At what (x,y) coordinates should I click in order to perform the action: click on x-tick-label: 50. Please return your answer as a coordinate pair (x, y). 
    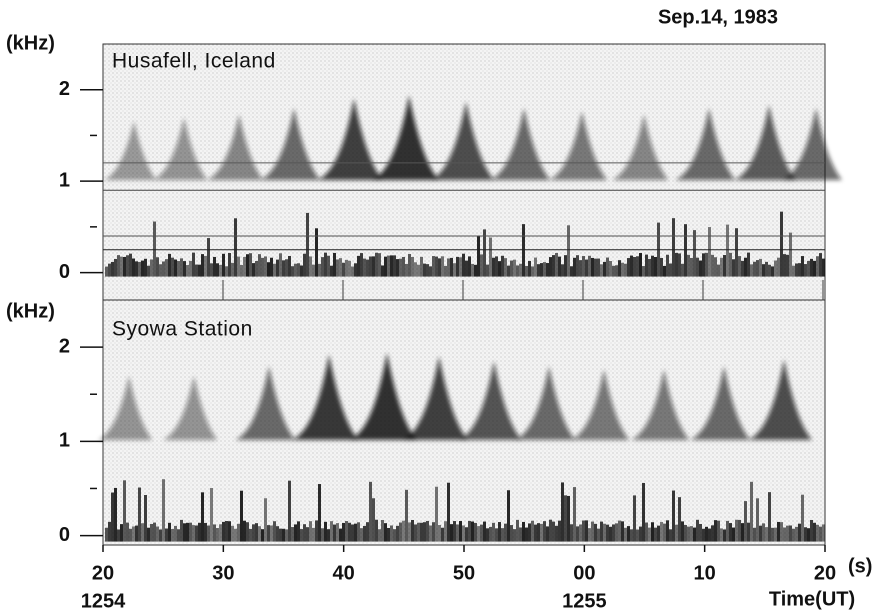
    Looking at the image, I should click on (464, 573).